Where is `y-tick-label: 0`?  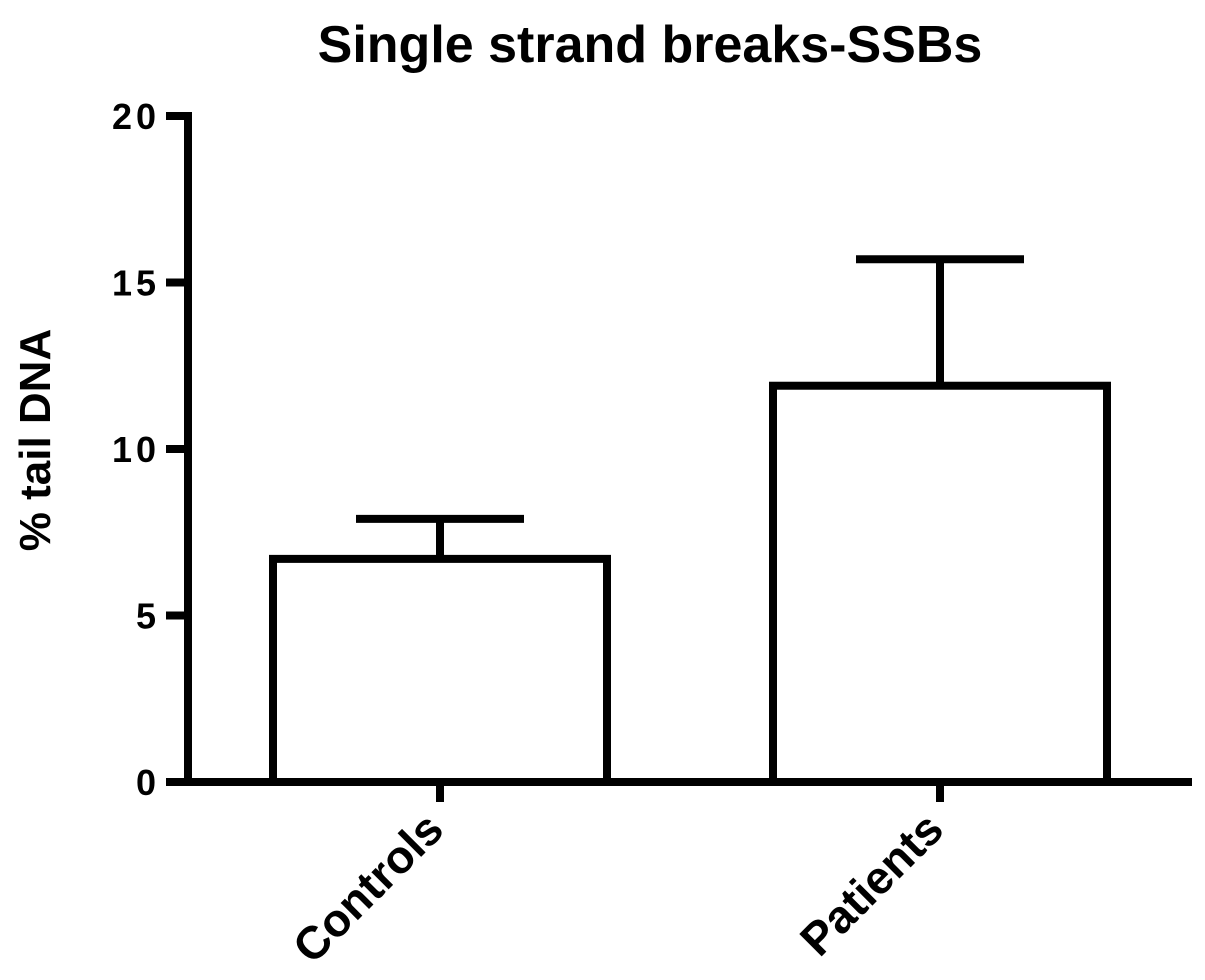
y-tick-label: 0 is located at coordinates (148, 782).